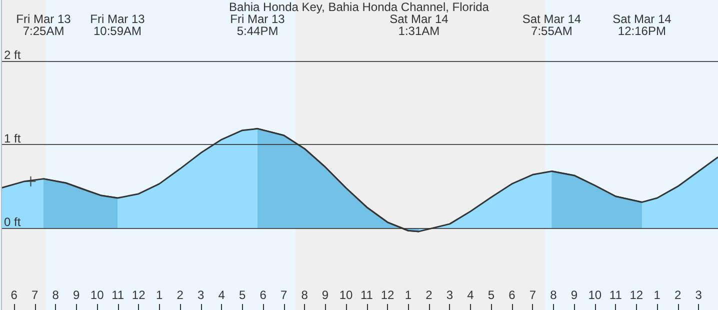 Image resolution: width=718 pixels, height=310 pixels. What do you see at coordinates (419, 25) in the screenshot?
I see `annotation: Sat Mar 14 1:31AM` at bounding box center [419, 25].